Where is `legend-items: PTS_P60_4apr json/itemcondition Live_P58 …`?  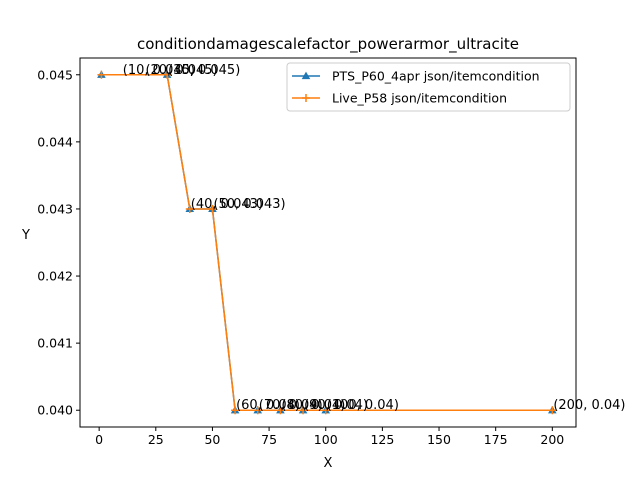 legend-items: PTS_P60_4apr json/itemcondition Live_P58 … is located at coordinates (416, 87).